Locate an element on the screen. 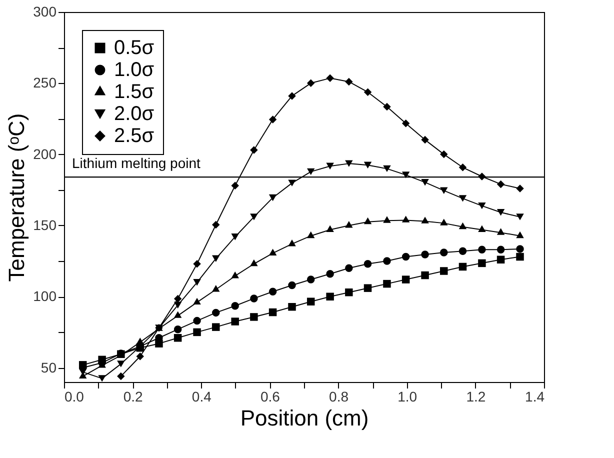 This screenshot has height=458, width=614. legend-label: 2.5σ is located at coordinates (134, 136).